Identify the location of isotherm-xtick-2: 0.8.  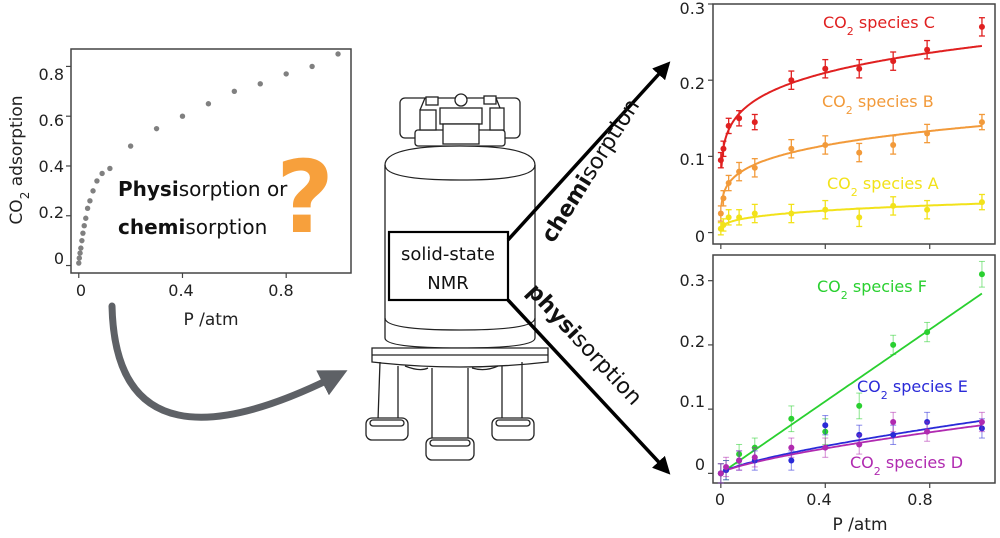
(280, 290).